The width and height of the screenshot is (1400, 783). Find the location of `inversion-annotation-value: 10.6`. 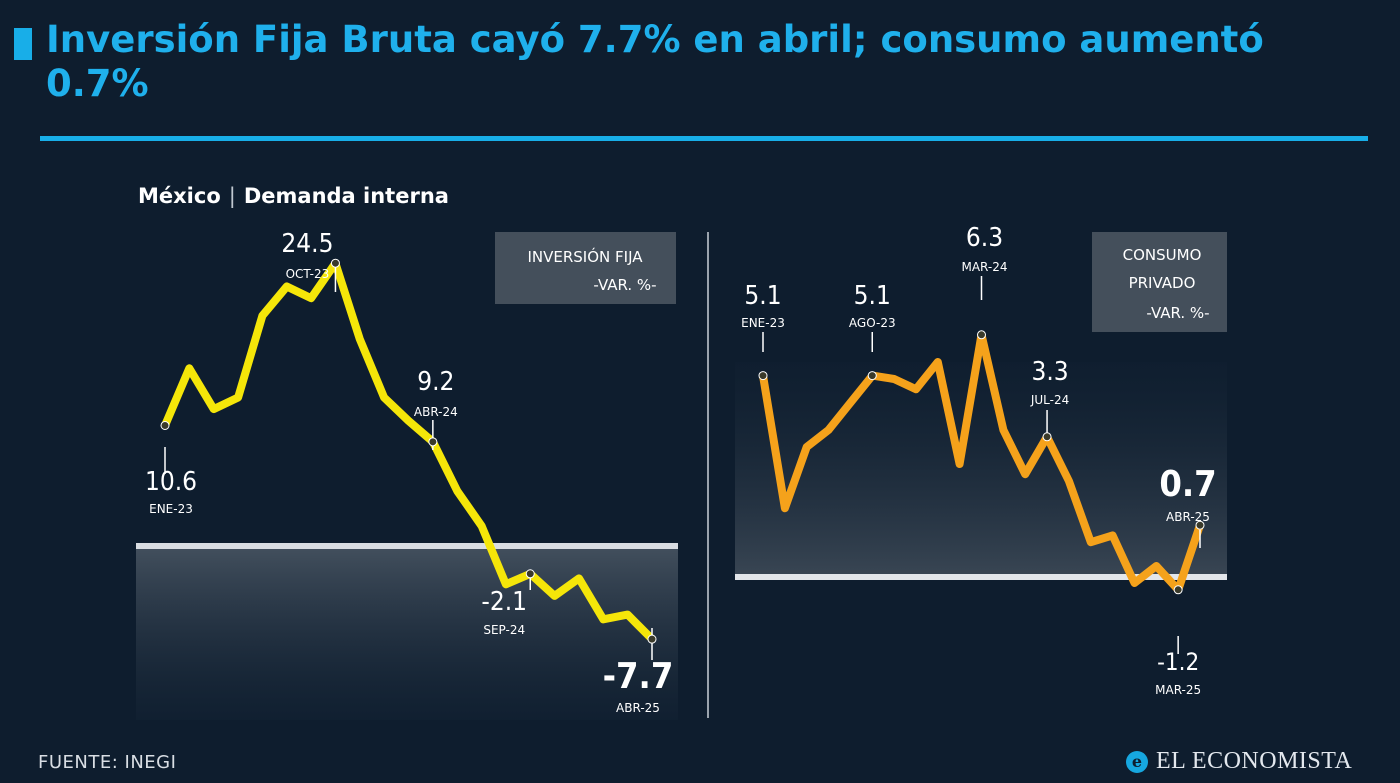

inversion-annotation-value: 10.6 is located at coordinates (171, 482).